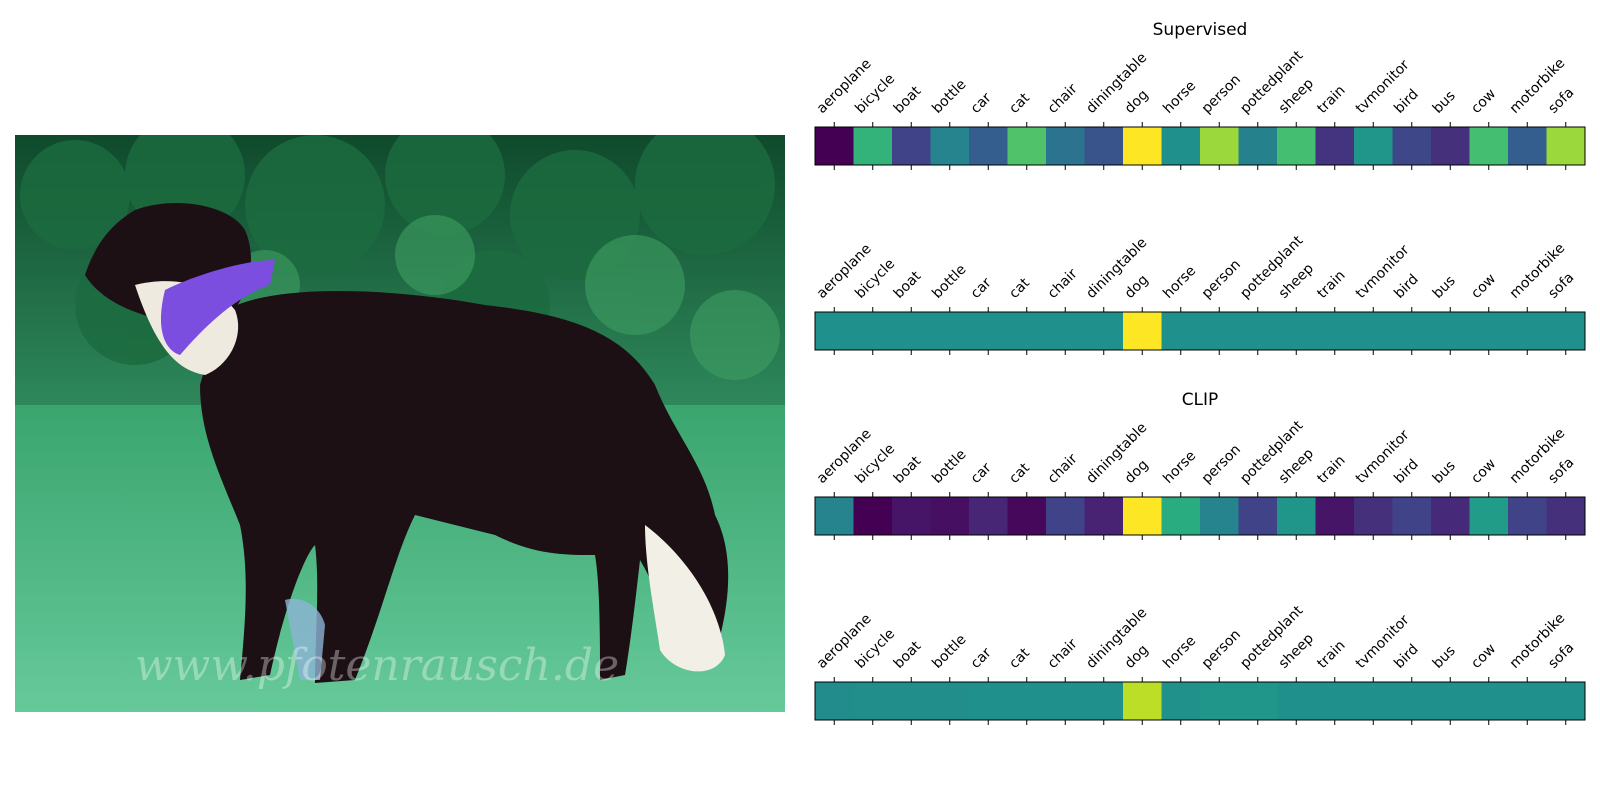  I want to click on heatmap-title: CLIP, so click(1200, 400).